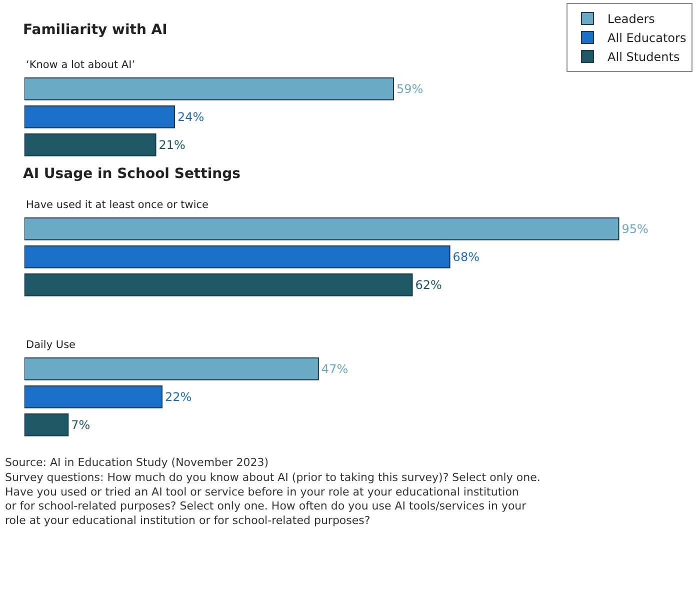  Describe the element at coordinates (635, 229) in the screenshot. I see `data-label: 95%` at that location.